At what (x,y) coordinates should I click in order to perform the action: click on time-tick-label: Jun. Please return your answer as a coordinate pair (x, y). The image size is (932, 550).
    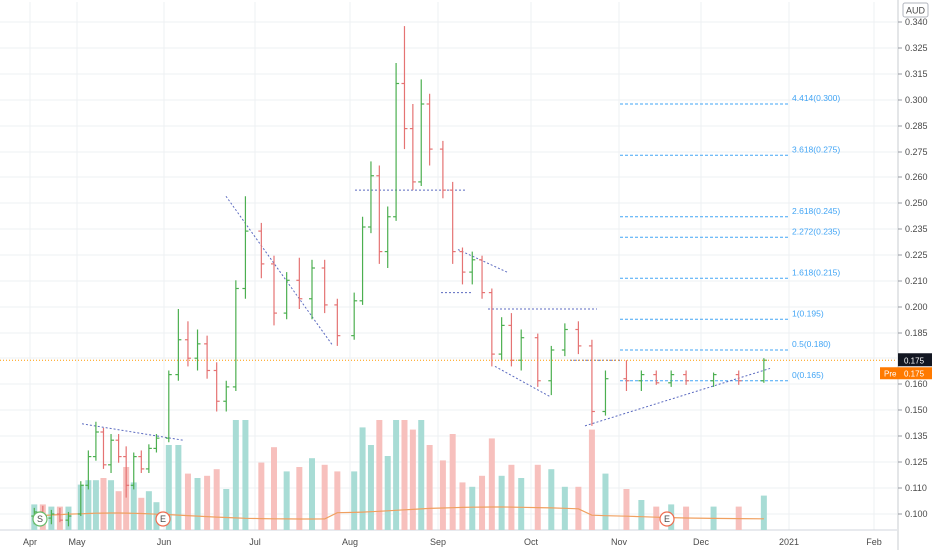
    Looking at the image, I should click on (164, 542).